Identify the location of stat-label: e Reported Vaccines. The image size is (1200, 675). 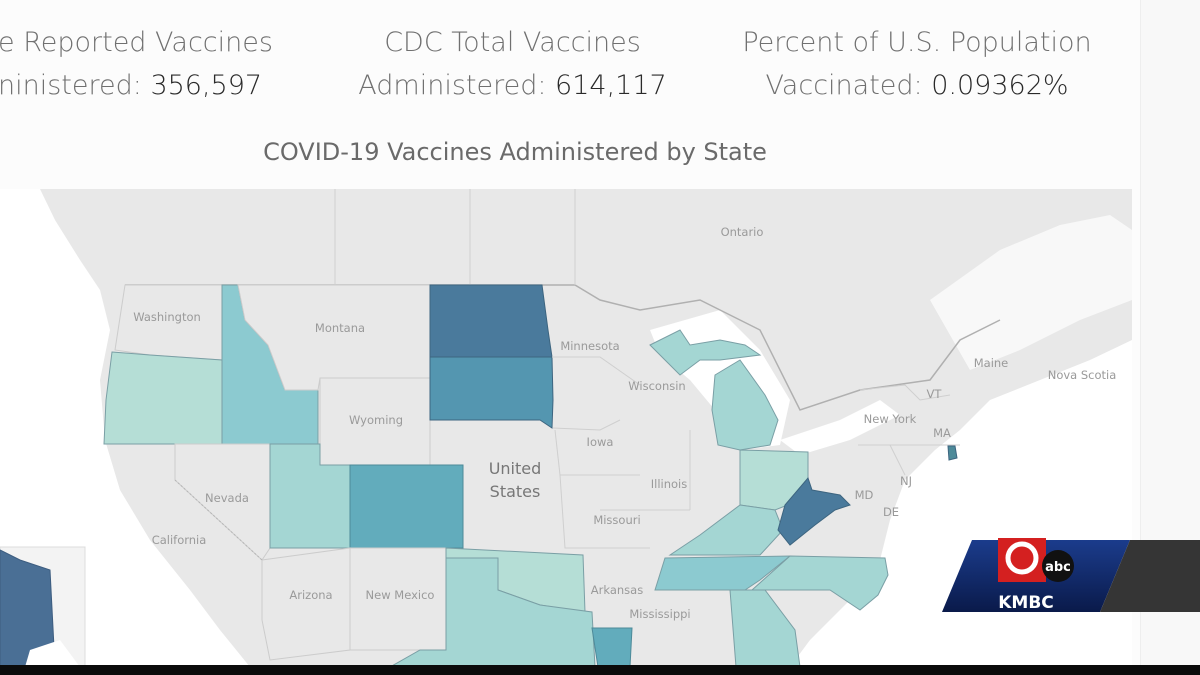
(136, 42).